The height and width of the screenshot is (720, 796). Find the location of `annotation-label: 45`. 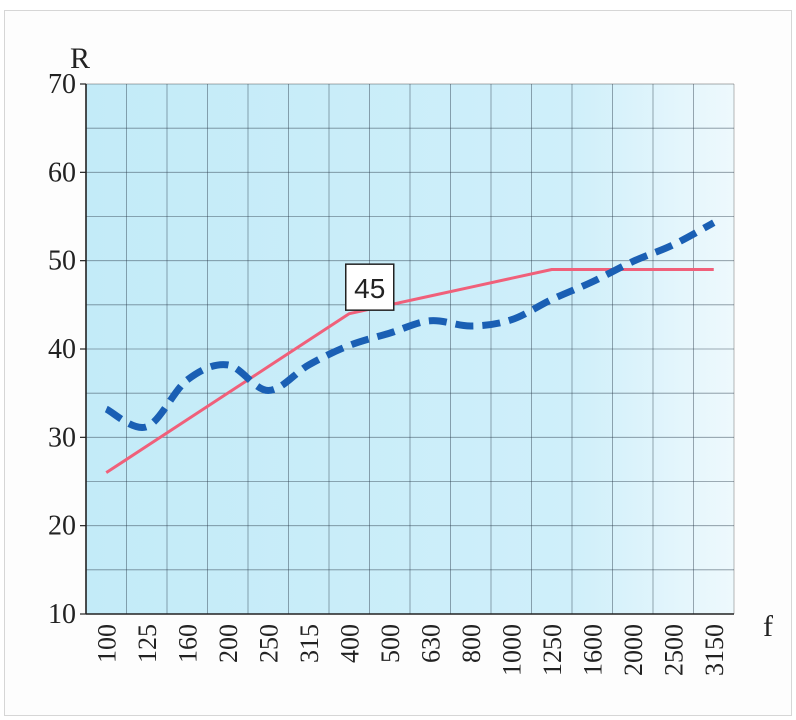

annotation-label: 45 is located at coordinates (369, 288).